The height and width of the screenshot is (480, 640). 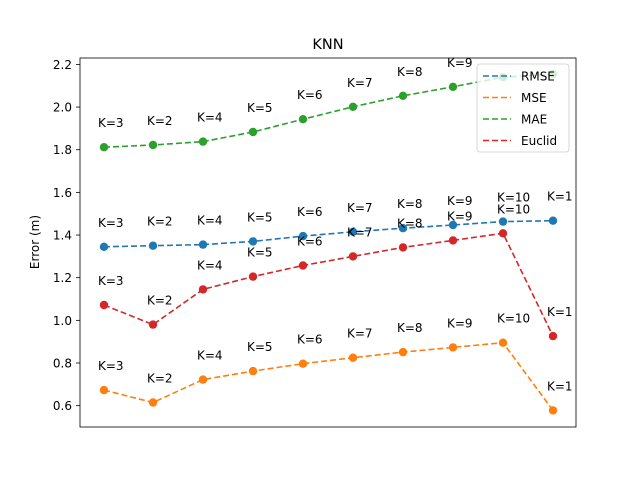 What do you see at coordinates (62, 278) in the screenshot?
I see `y-tick-label: 1.2` at bounding box center [62, 278].